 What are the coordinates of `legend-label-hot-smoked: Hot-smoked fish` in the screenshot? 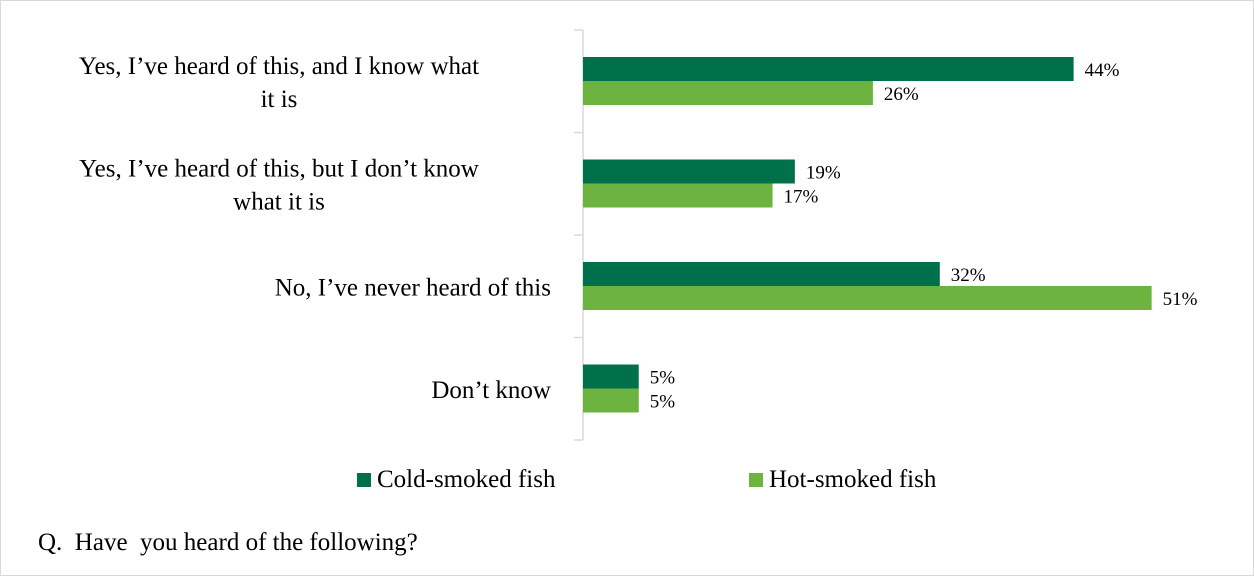 It's located at (853, 479).